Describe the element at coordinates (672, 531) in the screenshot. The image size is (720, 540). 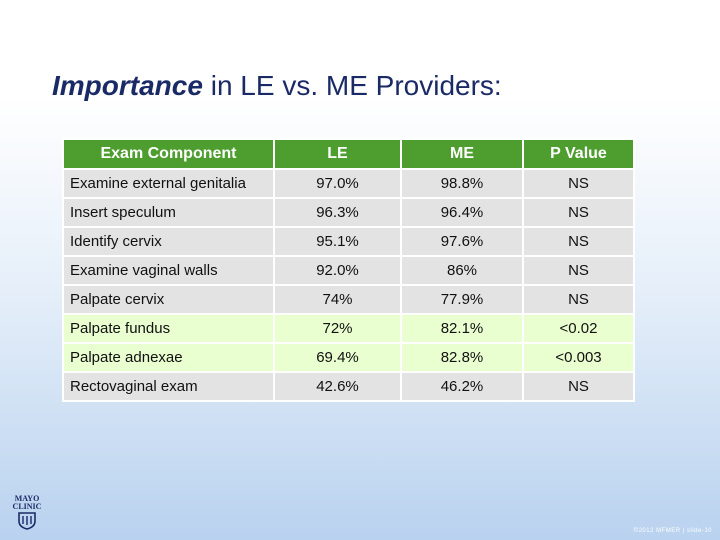
I see `slide-footer: ©2012 MFMER | slide-10` at that location.